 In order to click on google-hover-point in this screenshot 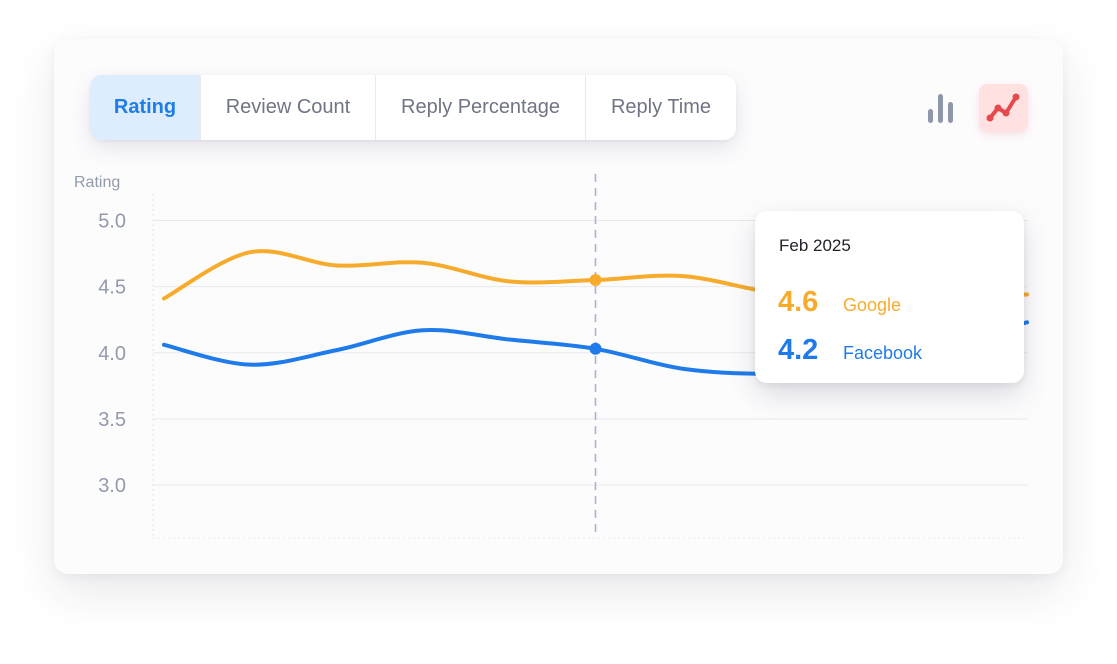, I will do `click(595, 280)`.